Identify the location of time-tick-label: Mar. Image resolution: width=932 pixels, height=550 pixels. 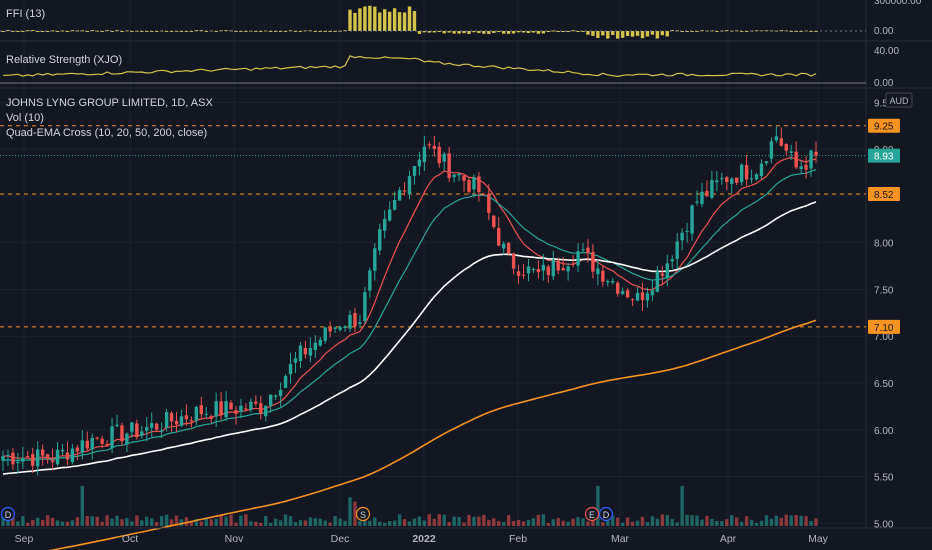
(620, 539).